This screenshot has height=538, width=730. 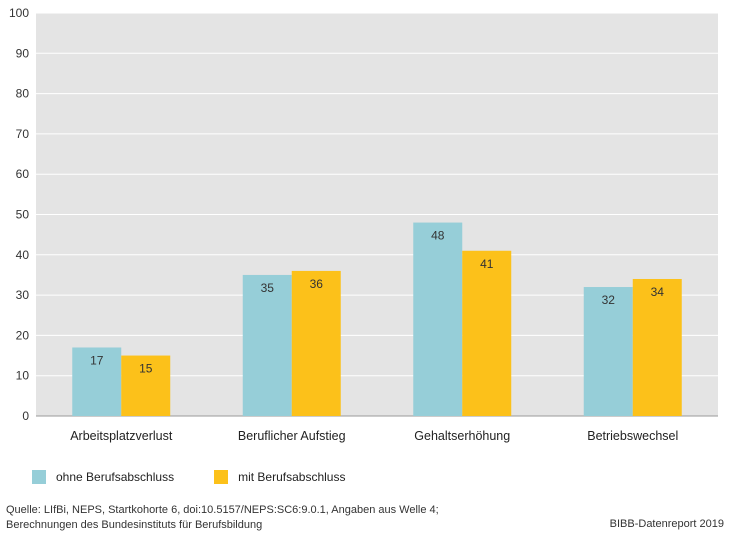 What do you see at coordinates (268, 288) in the screenshot?
I see `data-label: 35` at bounding box center [268, 288].